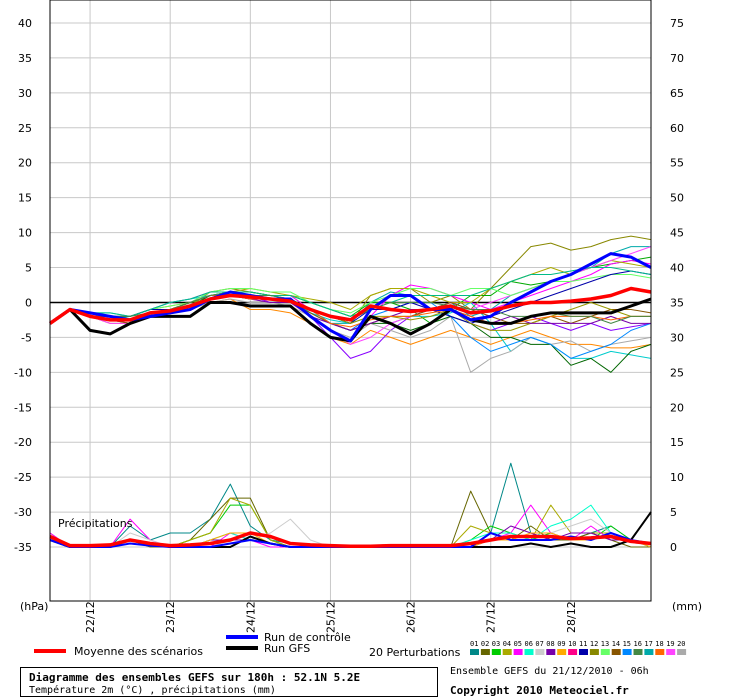  What do you see at coordinates (25, 23) in the screenshot?
I see `left-tick-label: 40` at bounding box center [25, 23].